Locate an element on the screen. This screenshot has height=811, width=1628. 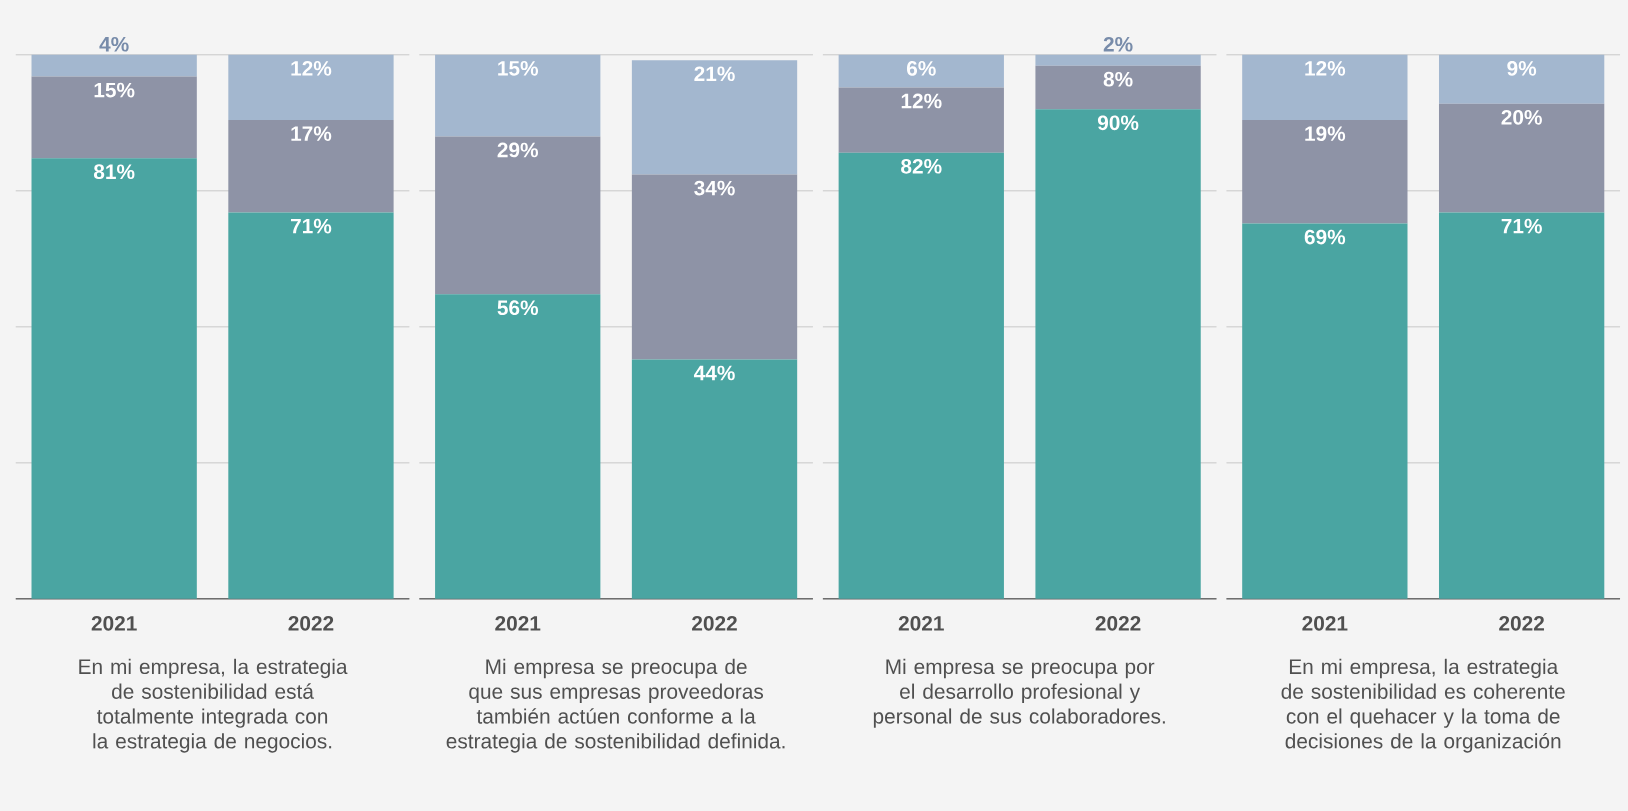
data-label: 81% is located at coordinates (114, 172).